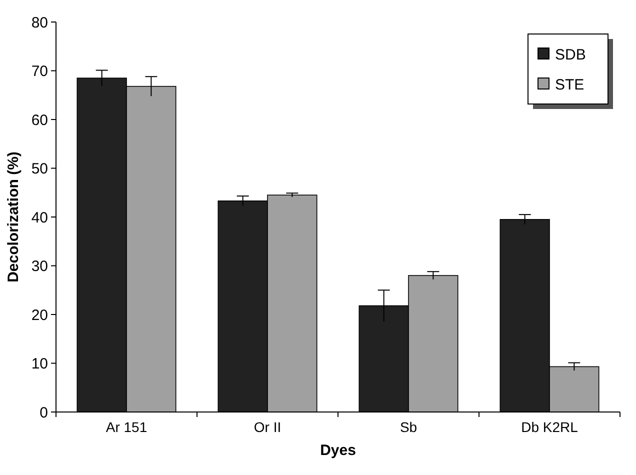  Describe the element at coordinates (549, 427) in the screenshot. I see `x-tick-label: Db K2RL` at that location.